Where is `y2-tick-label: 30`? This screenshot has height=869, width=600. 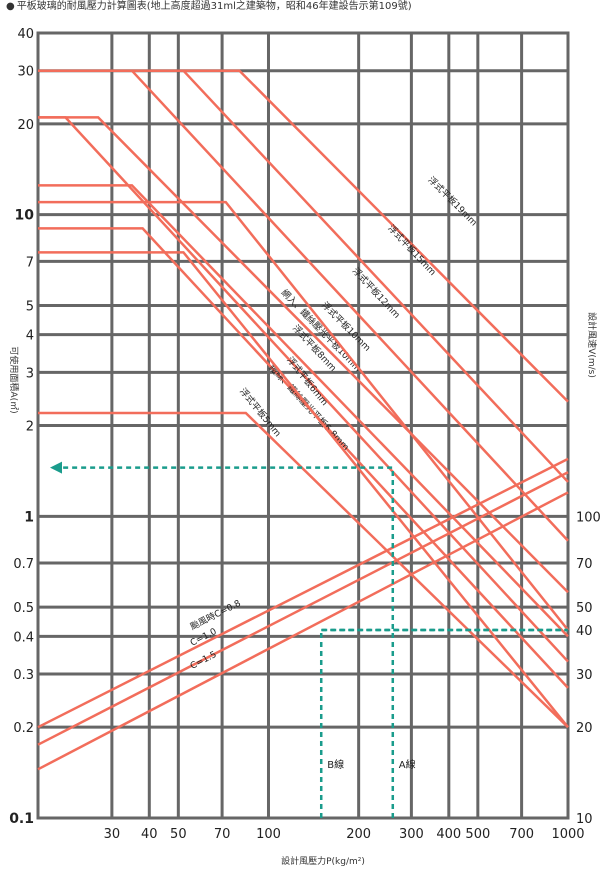
y2-tick-label: 30 is located at coordinates (584, 675).